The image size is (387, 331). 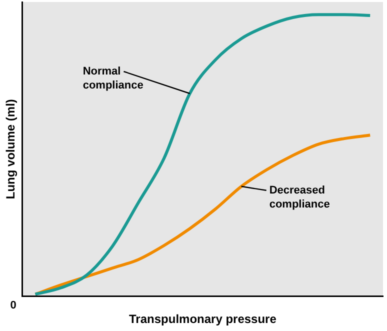 What do you see at coordinates (113, 79) in the screenshot?
I see `annotation: Normal compliance` at bounding box center [113, 79].